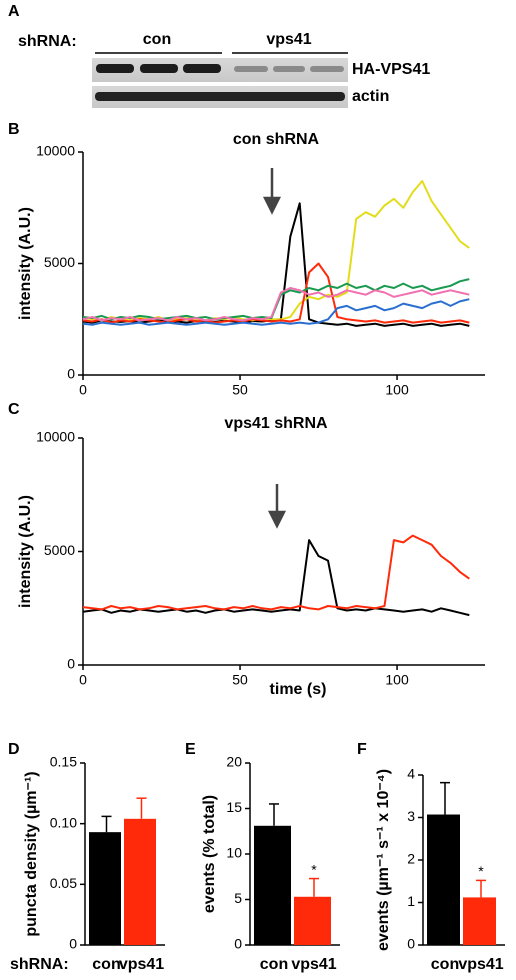 The height and width of the screenshot is (980, 516). I want to click on y-tick-label: 1, so click(411, 901).